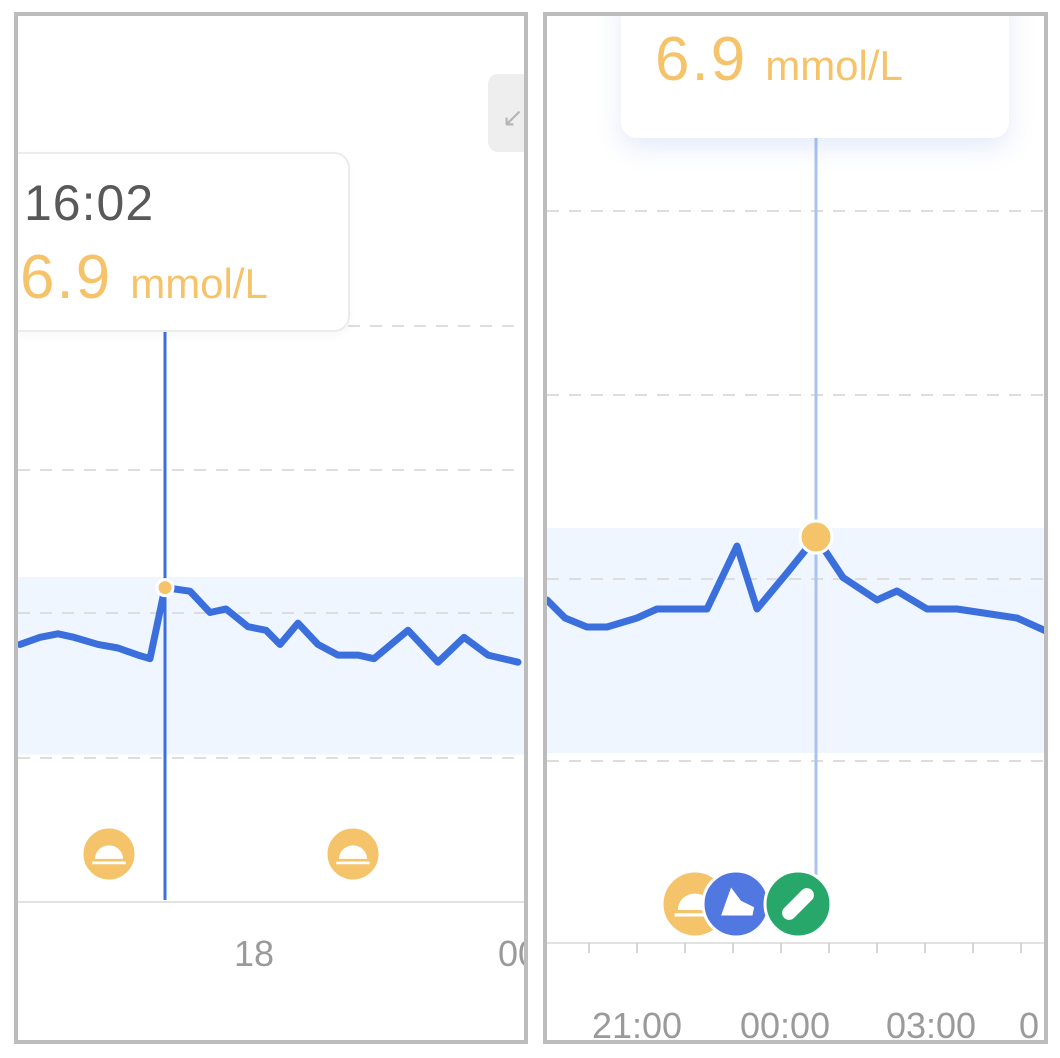  Describe the element at coordinates (513, 117) in the screenshot. I see `collapse-arrow-icon: ↙` at that location.